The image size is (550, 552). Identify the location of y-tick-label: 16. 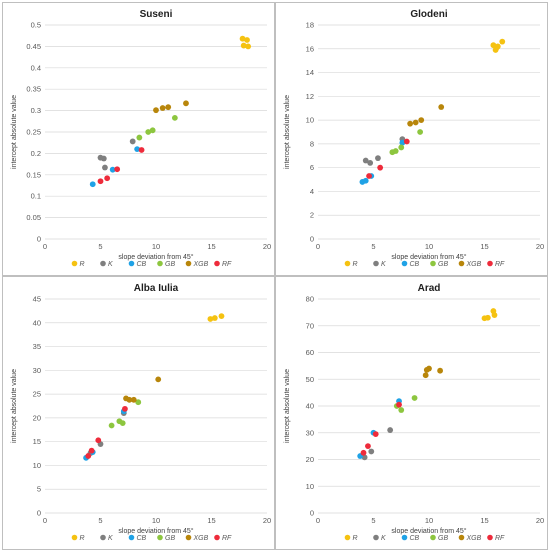
(310, 48).